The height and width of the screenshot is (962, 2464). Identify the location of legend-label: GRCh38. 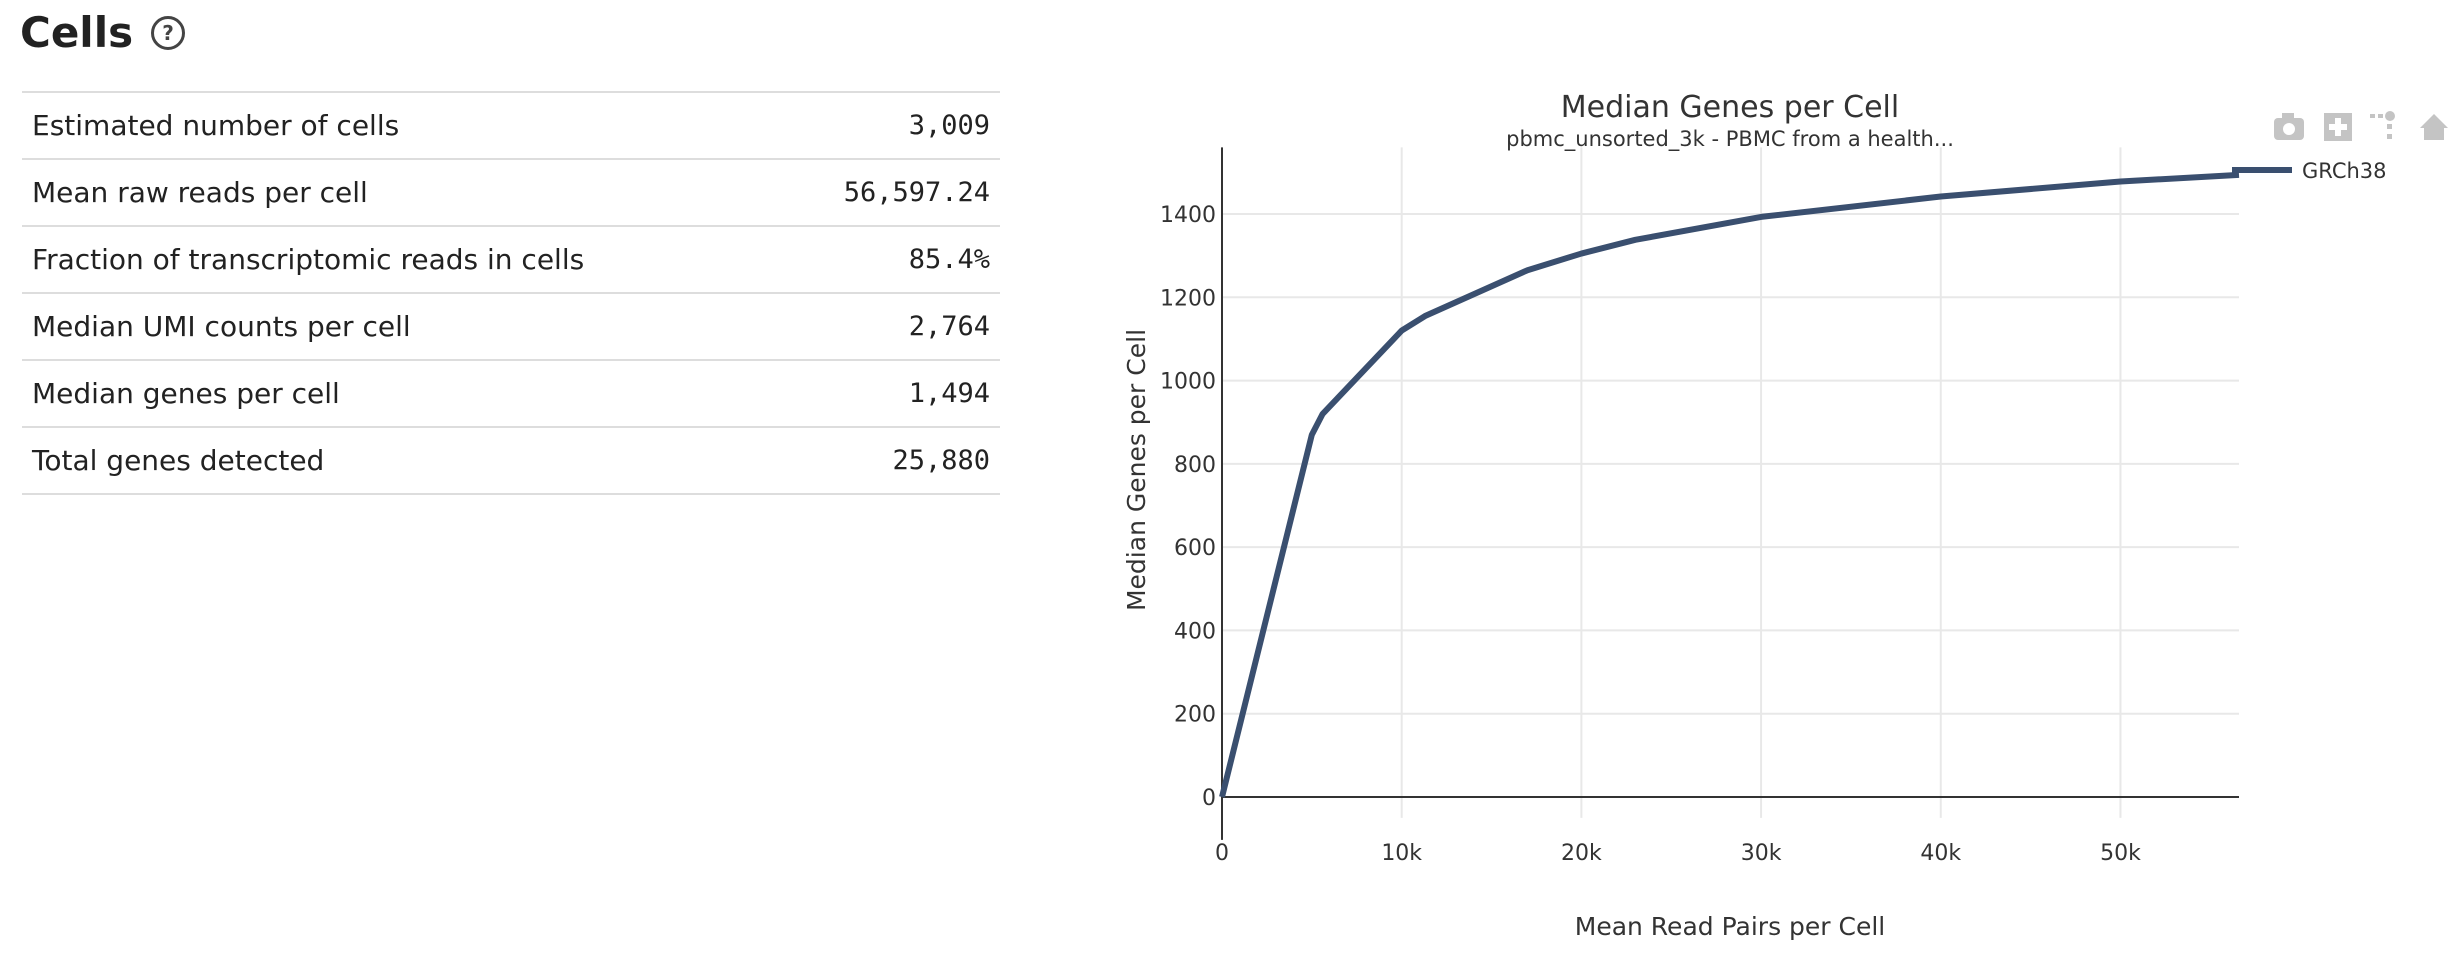
(2344, 171).